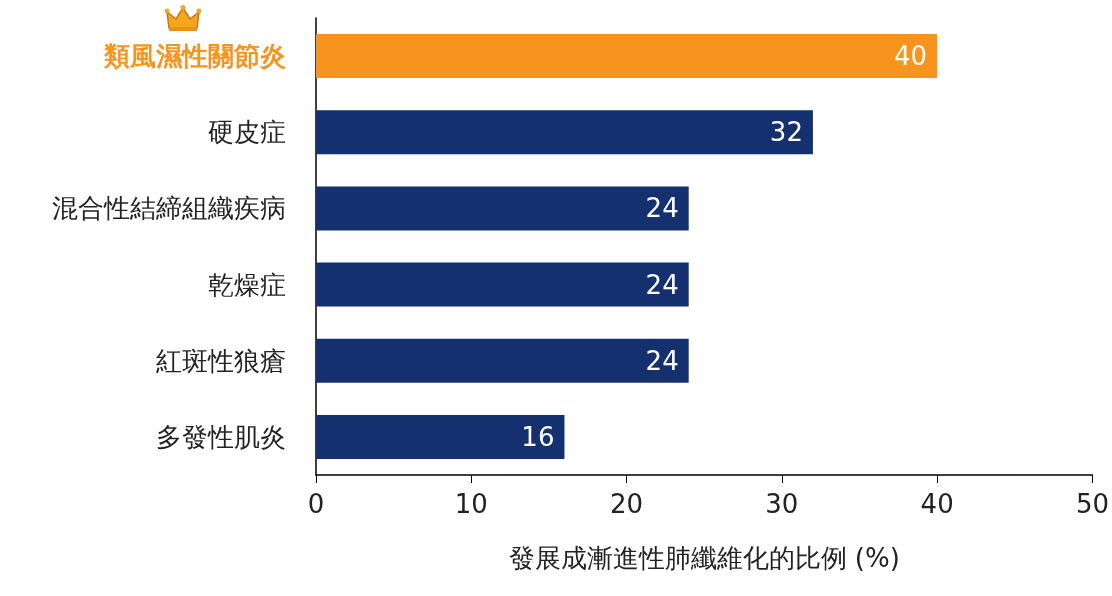 This screenshot has width=1112, height=596. What do you see at coordinates (937, 504) in the screenshot?
I see `x-tick-label: 40` at bounding box center [937, 504].